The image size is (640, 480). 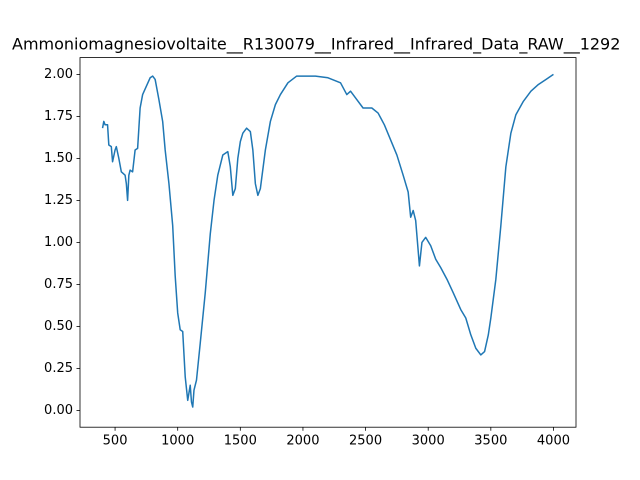 I want to click on y-tick-label: 1.50, so click(x=58, y=158).